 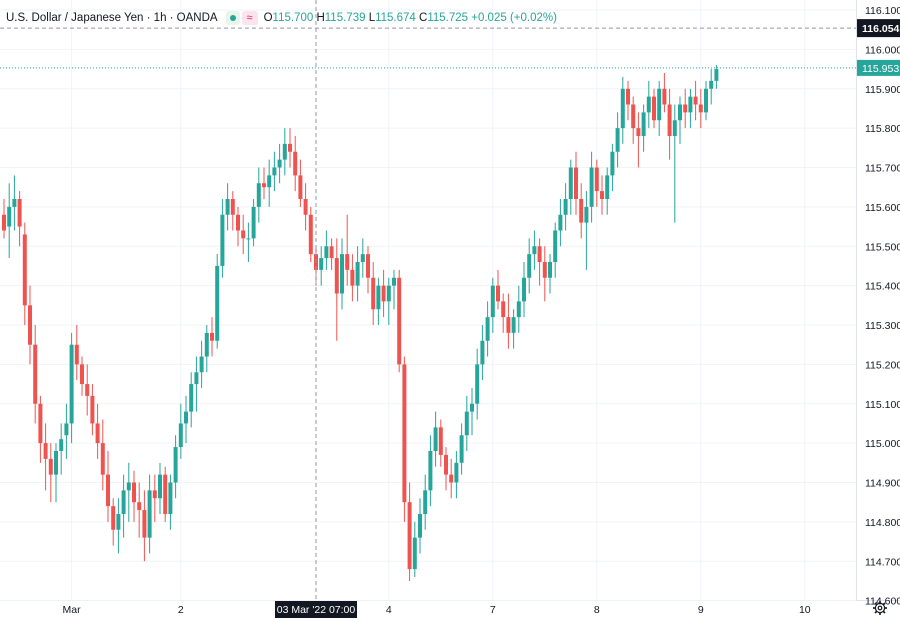 I want to click on crosshair-price-box, so click(x=878, y=28).